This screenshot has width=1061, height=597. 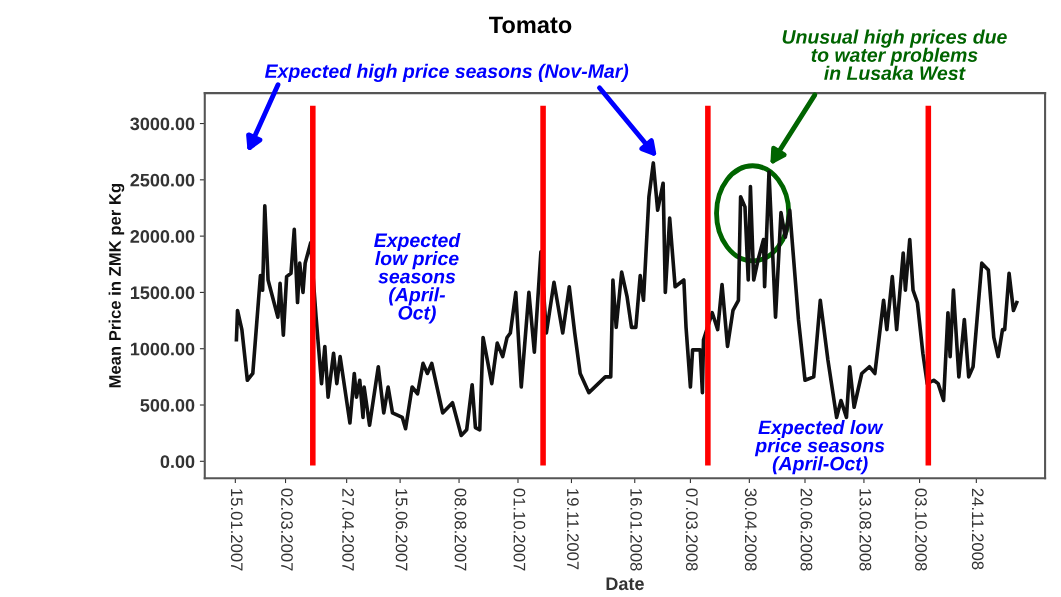 What do you see at coordinates (162, 236) in the screenshot?
I see `y-tick-label: 2000.00` at bounding box center [162, 236].